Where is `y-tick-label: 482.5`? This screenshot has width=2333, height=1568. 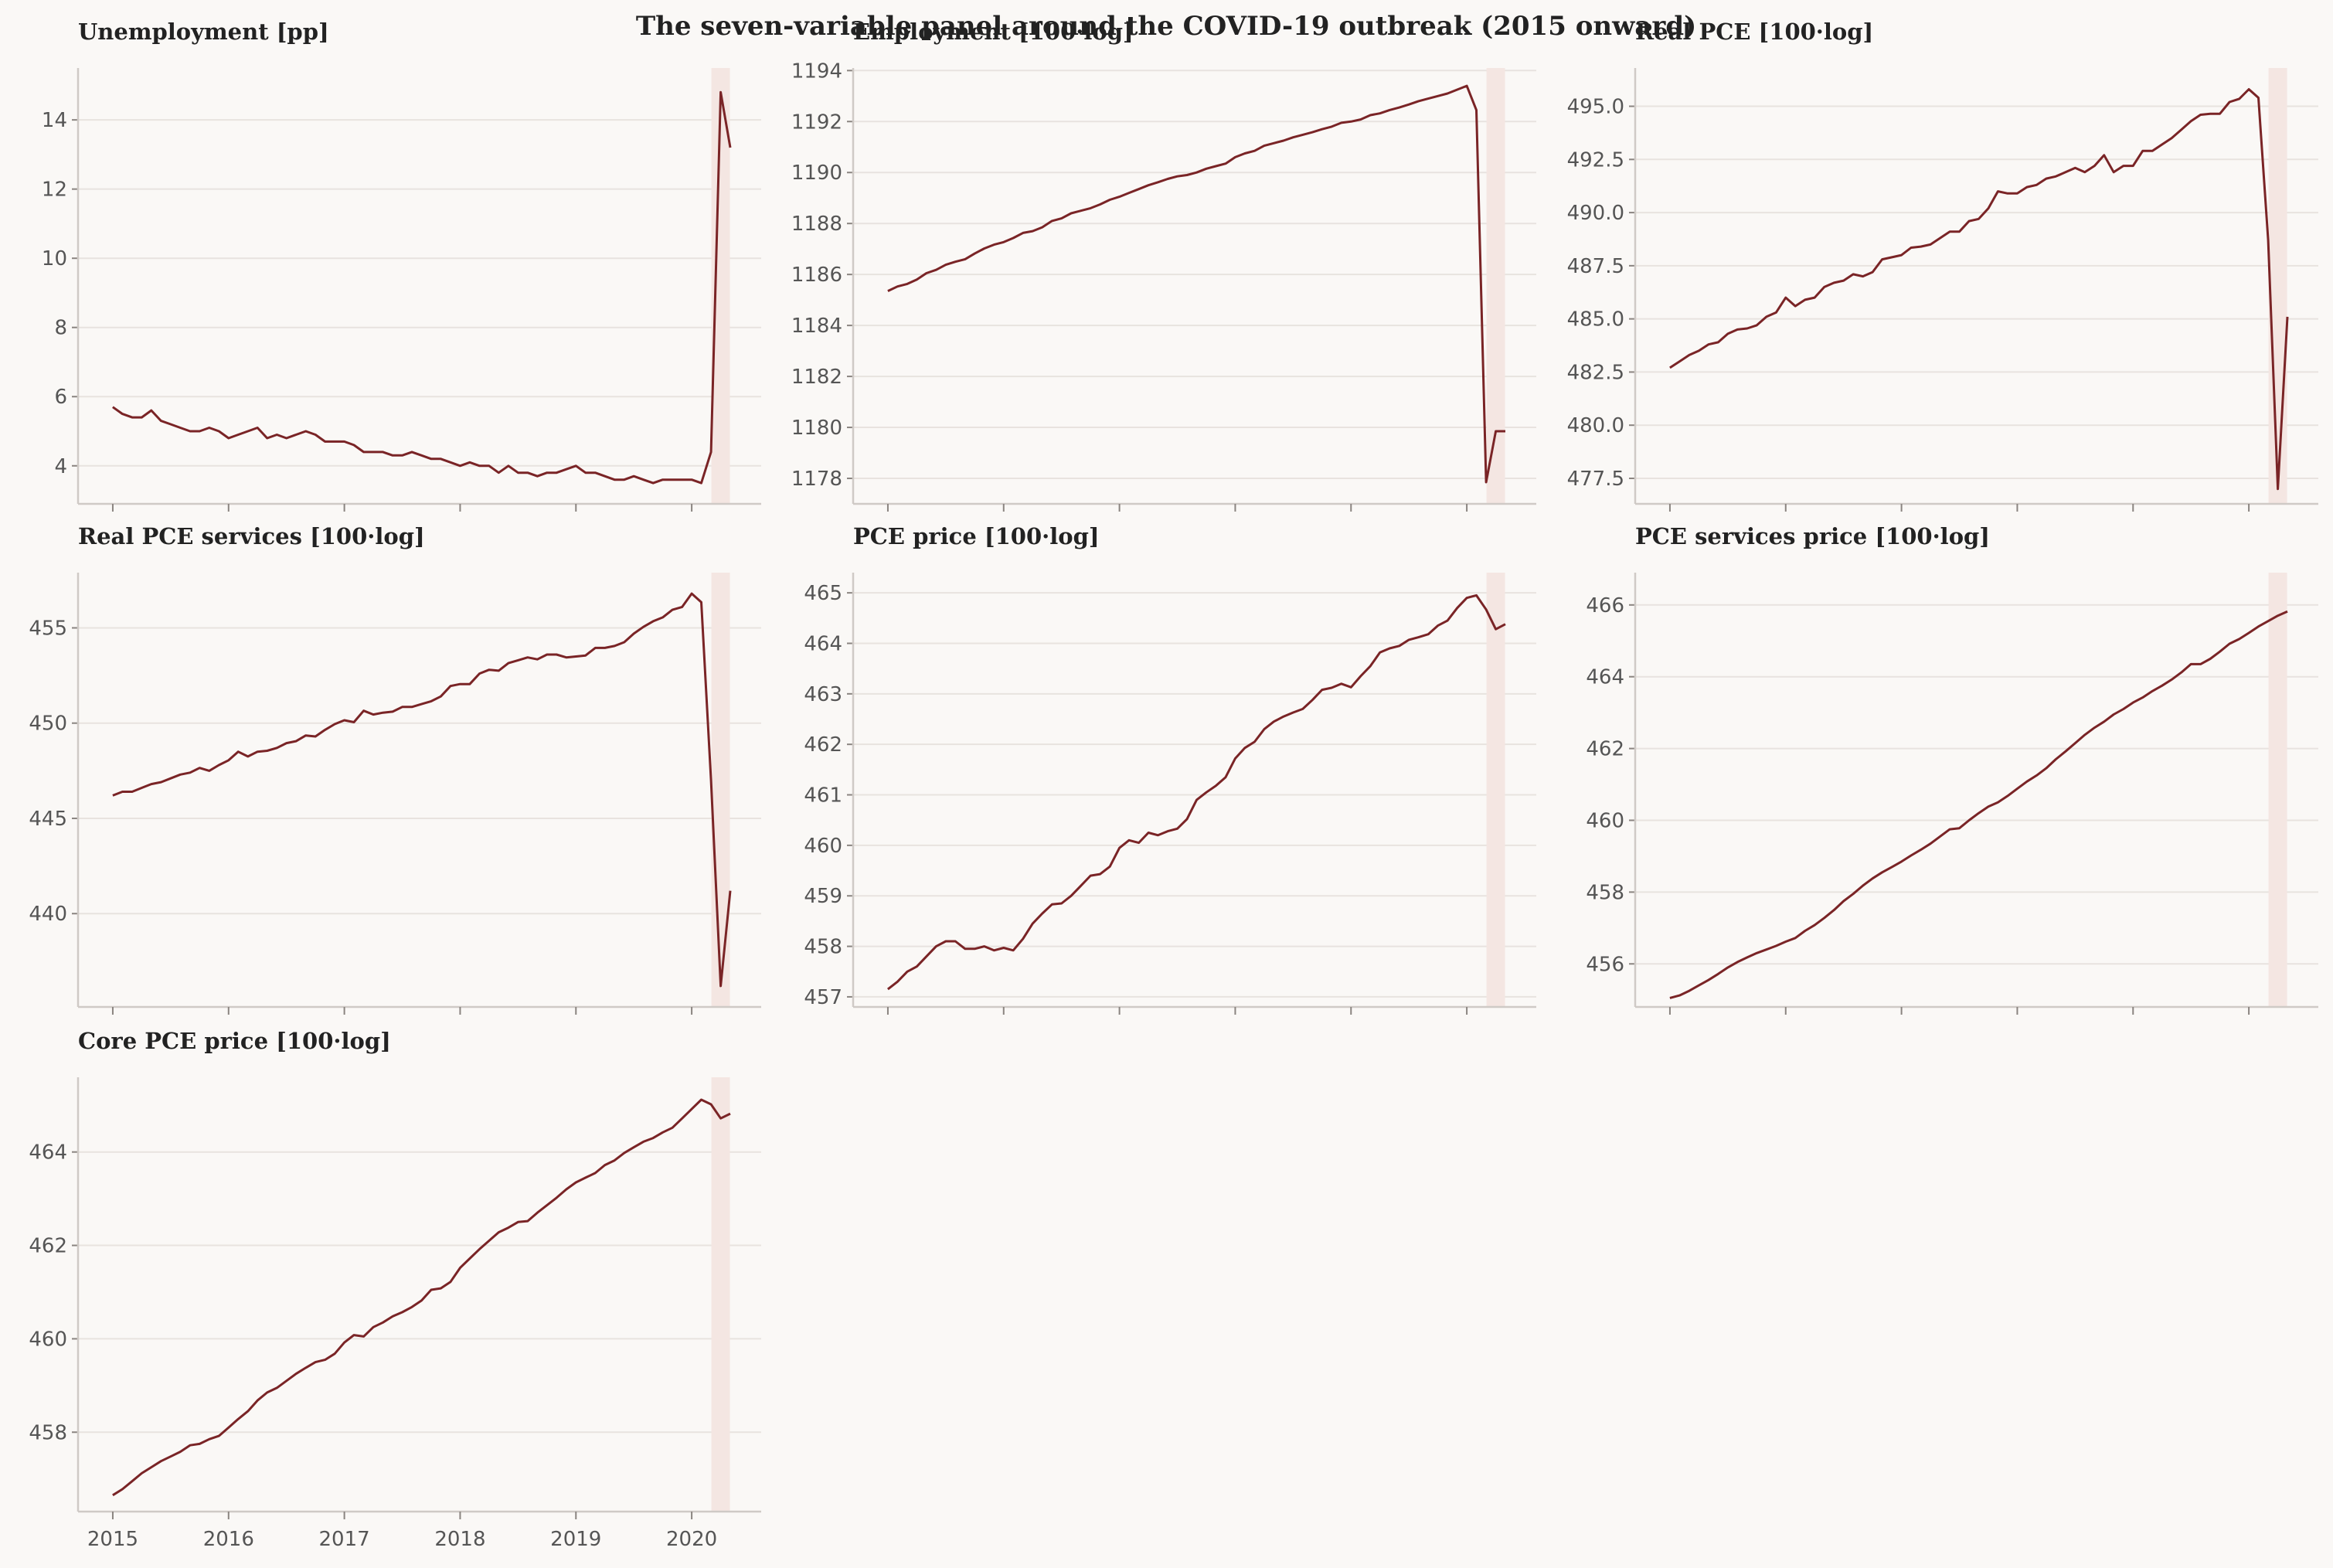 y-tick-label: 482.5 is located at coordinates (1595, 372).